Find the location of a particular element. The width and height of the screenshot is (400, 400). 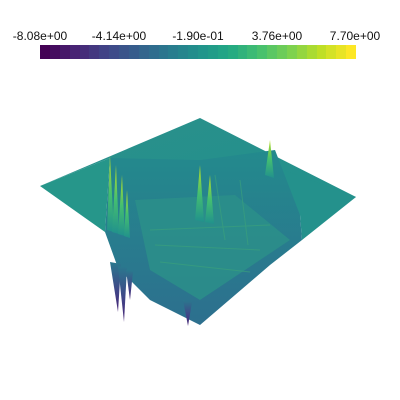

surface-plane-right is located at coordinates (313, 202).